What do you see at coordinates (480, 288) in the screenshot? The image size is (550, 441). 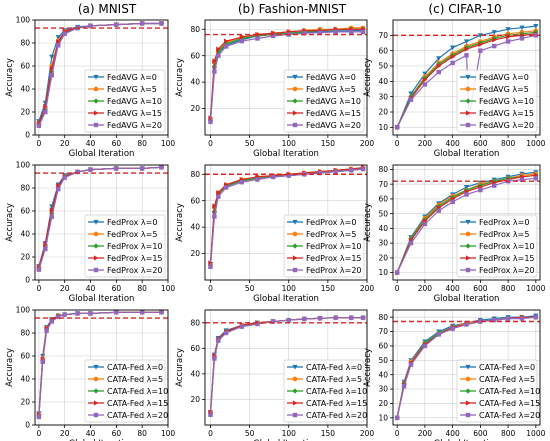 I see `x-tick-label: 600` at bounding box center [480, 288].